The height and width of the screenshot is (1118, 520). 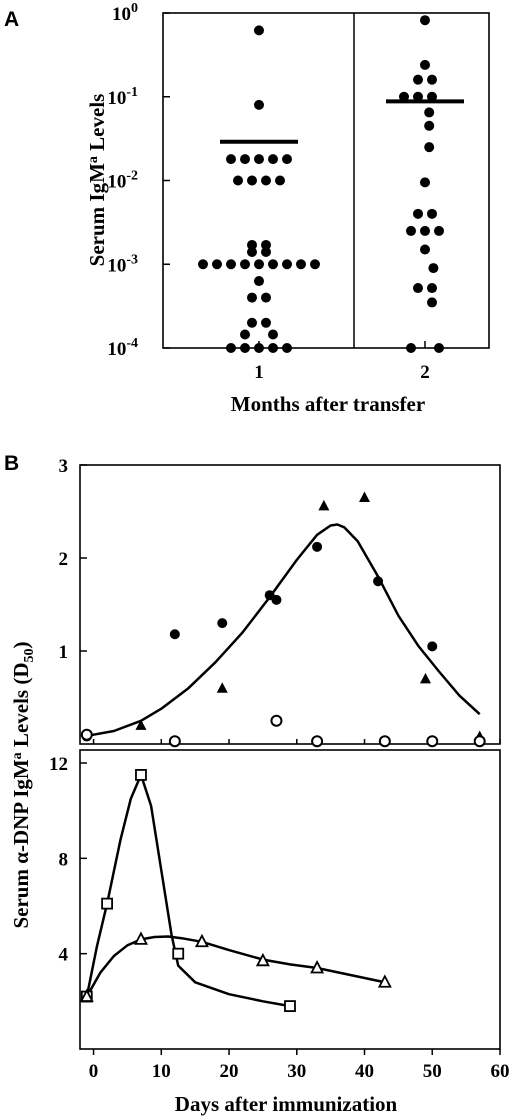 I want to click on panel-b-y-tick-label: 1, so click(x=64, y=652).